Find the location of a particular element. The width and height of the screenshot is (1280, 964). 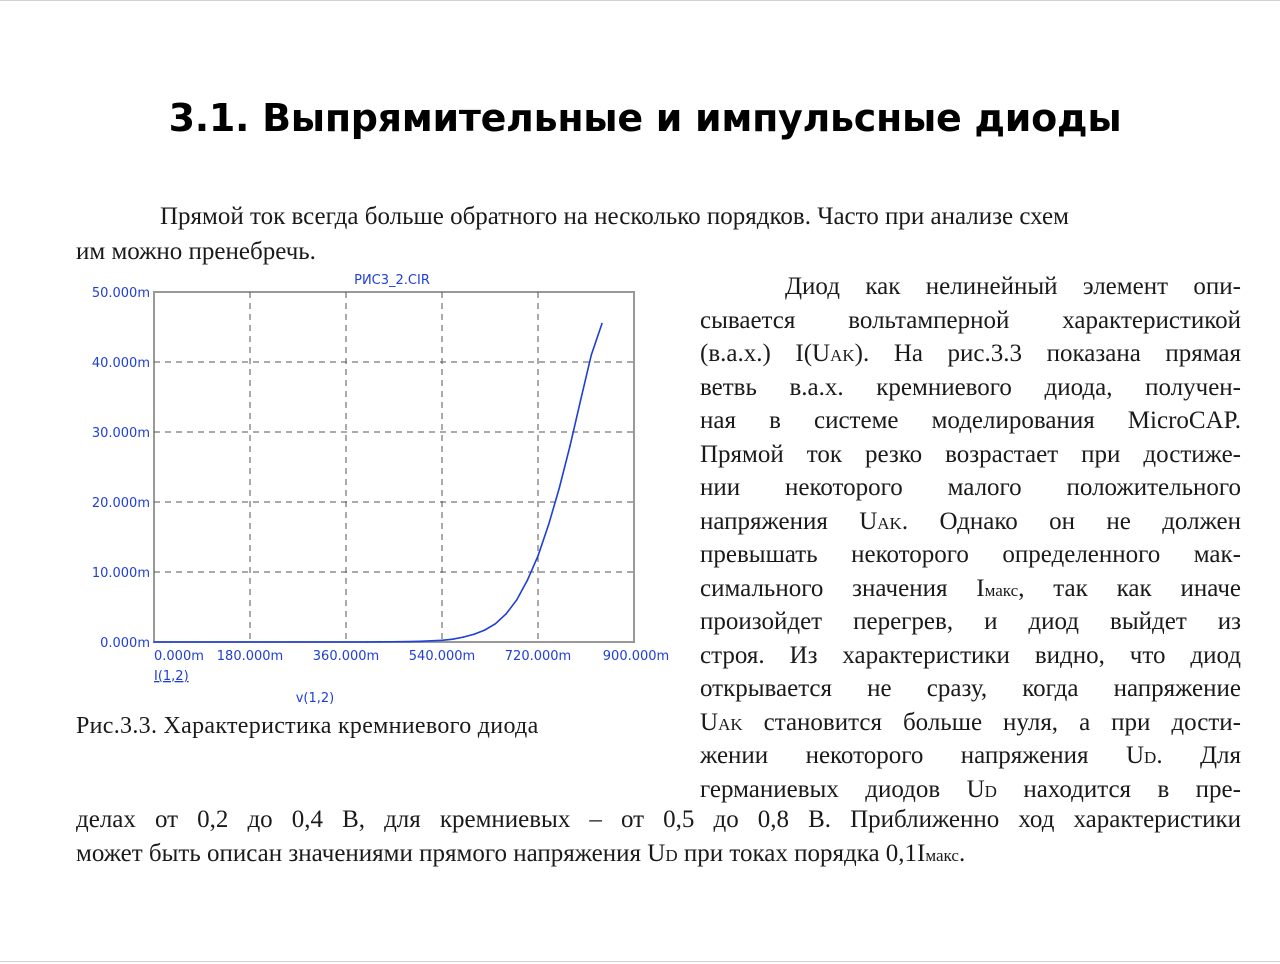

intro-paragraph-line-2: им можно пренебречь. is located at coordinates (196, 251).